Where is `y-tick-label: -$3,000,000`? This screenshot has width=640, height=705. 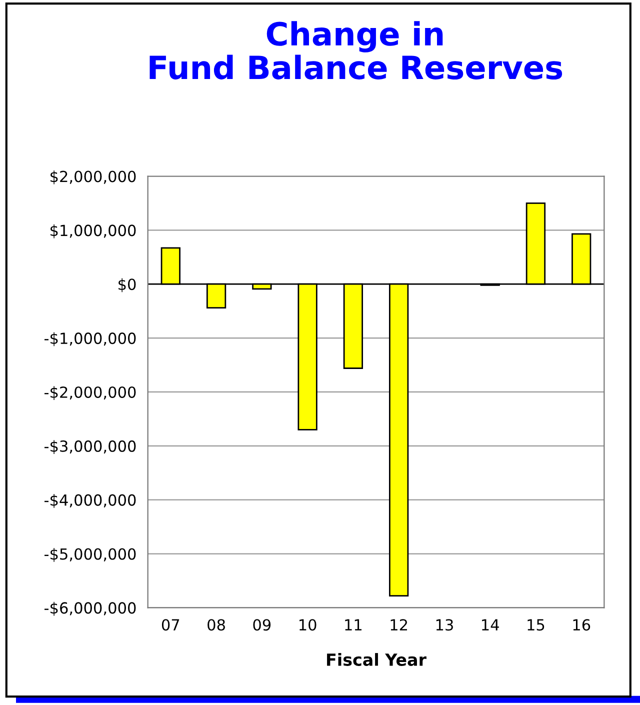 y-tick-label: -$3,000,000 is located at coordinates (90, 447).